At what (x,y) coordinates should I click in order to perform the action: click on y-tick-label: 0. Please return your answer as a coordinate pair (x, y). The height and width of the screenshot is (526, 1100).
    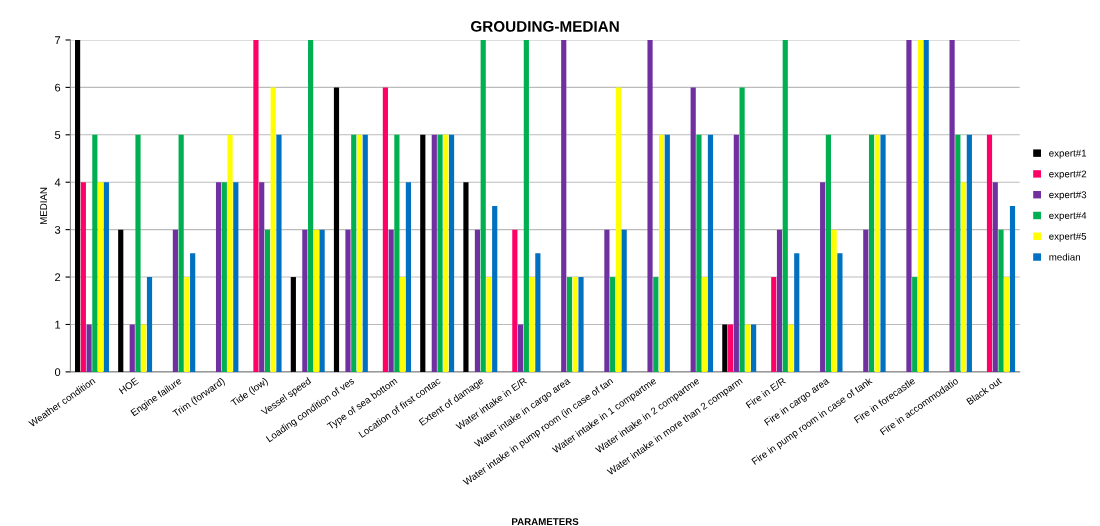
    Looking at the image, I should click on (57, 372).